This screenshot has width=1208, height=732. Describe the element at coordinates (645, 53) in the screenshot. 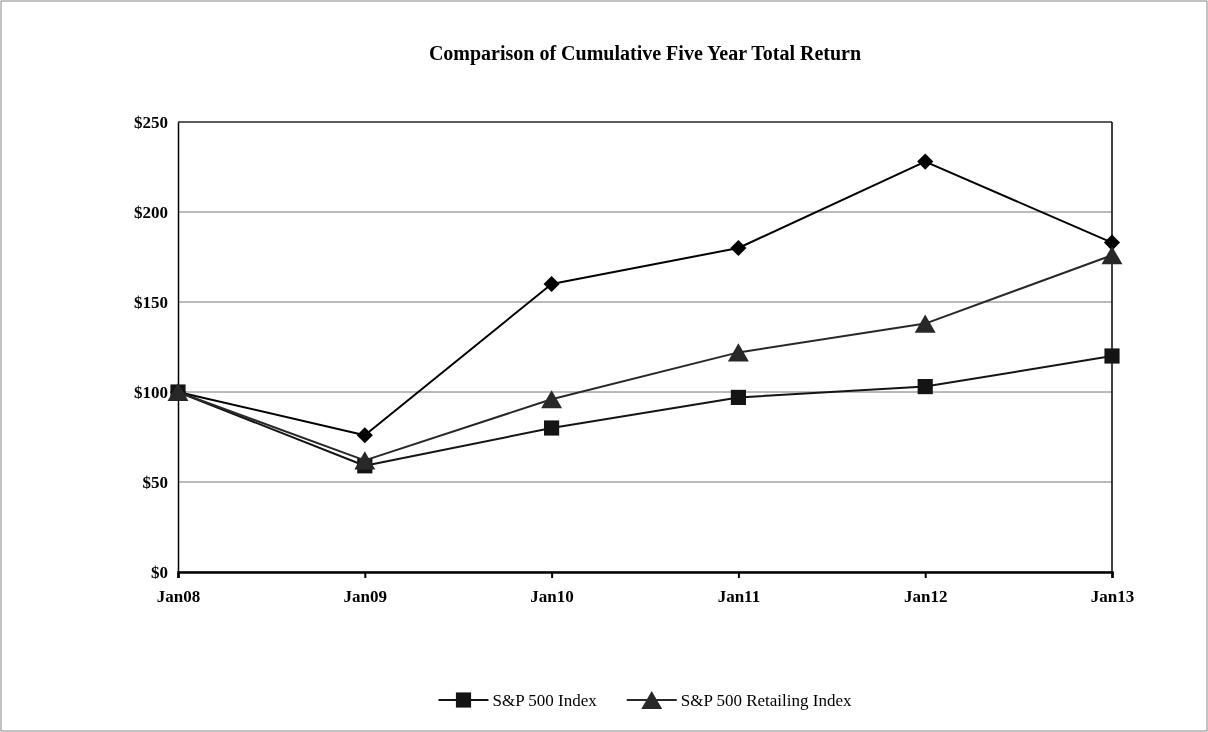

I see `chart-title: Comparison of Cumulative Five Year Total Return` at that location.